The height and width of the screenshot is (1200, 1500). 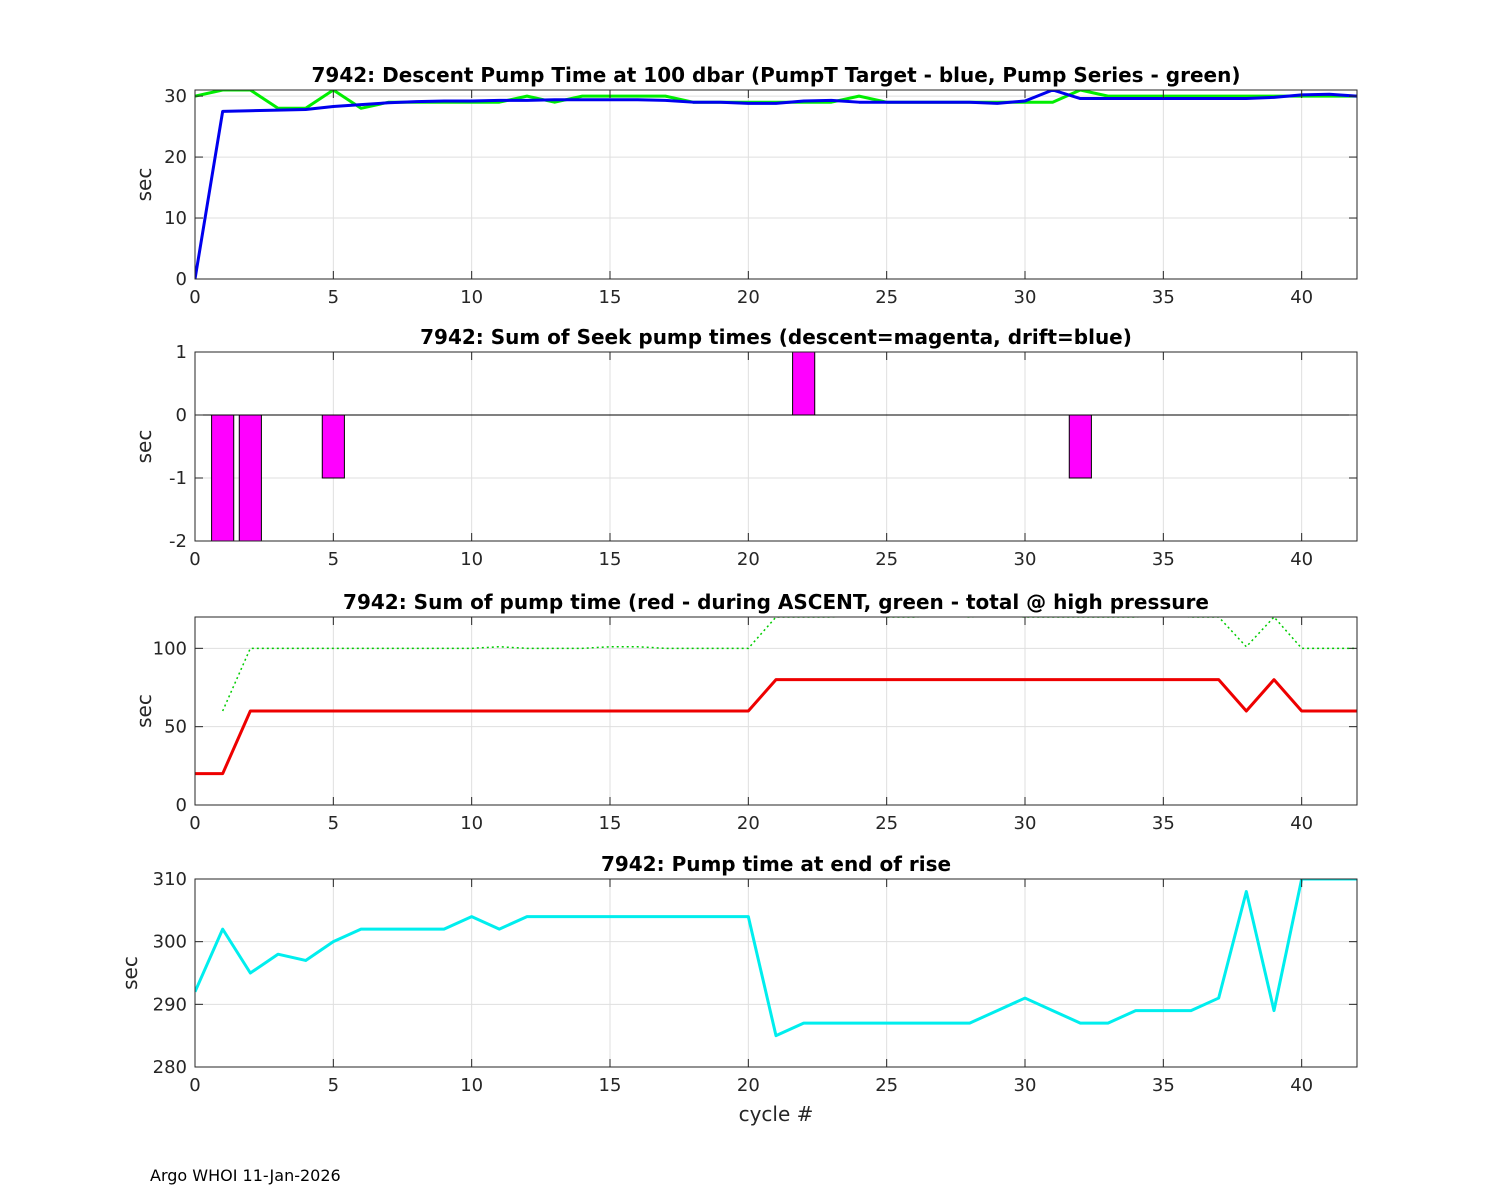 What do you see at coordinates (181, 805) in the screenshot?
I see `sum-pump-time-ytick-label: 0` at bounding box center [181, 805].